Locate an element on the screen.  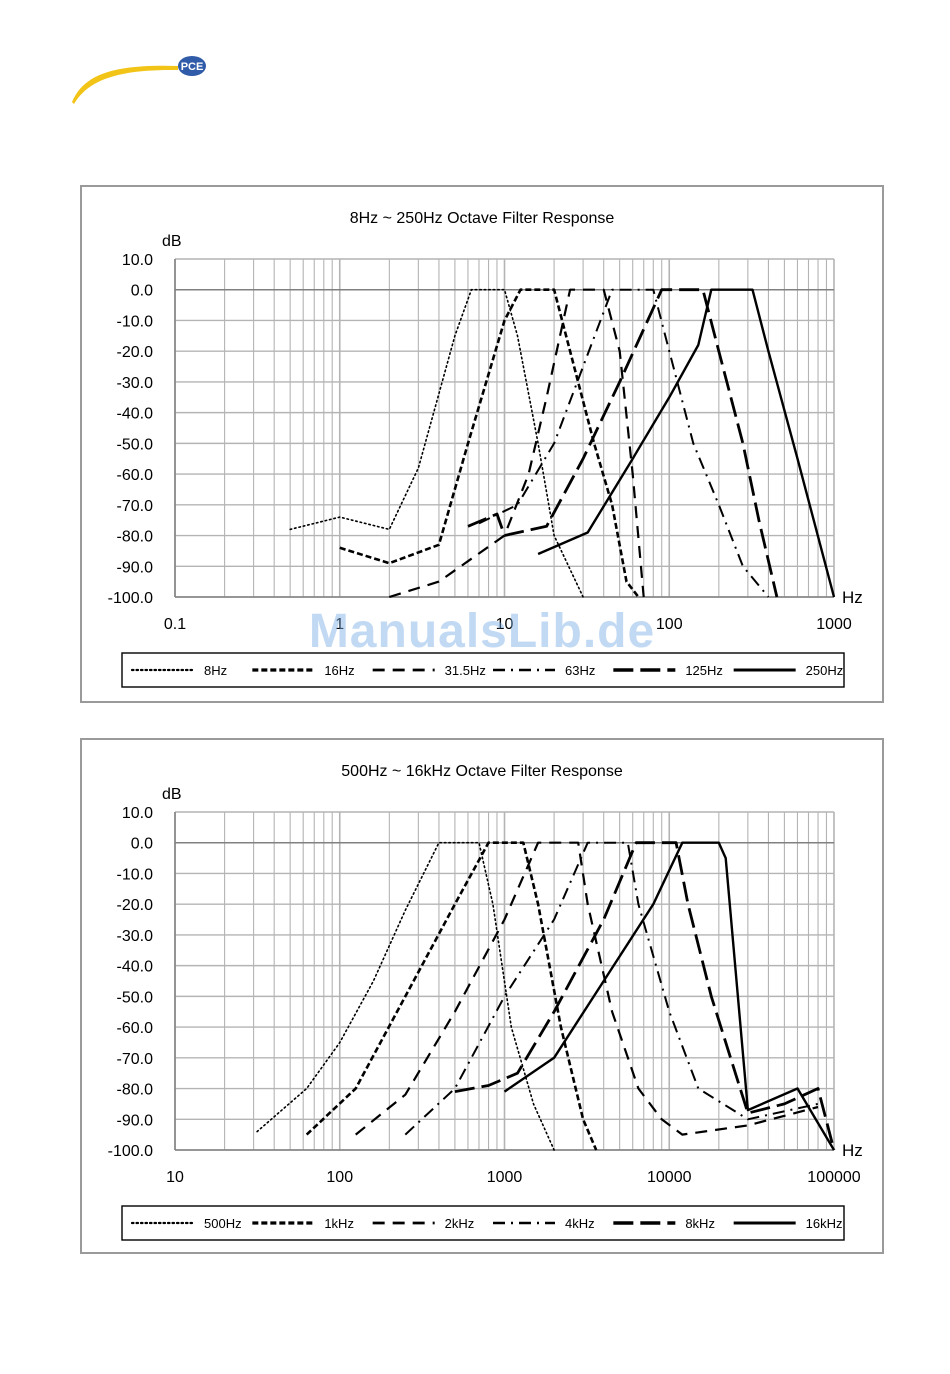
legend: 8Hz 16Hz 31.5Hz 63Hz 125Hz 250Hz is located at coordinates (483, 670).